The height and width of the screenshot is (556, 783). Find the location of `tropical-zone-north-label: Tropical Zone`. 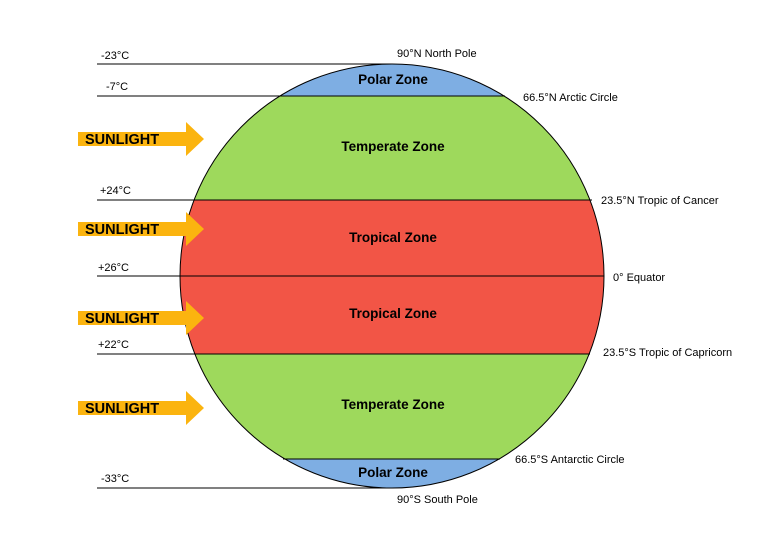

tropical-zone-north-label: Tropical Zone is located at coordinates (393, 237).